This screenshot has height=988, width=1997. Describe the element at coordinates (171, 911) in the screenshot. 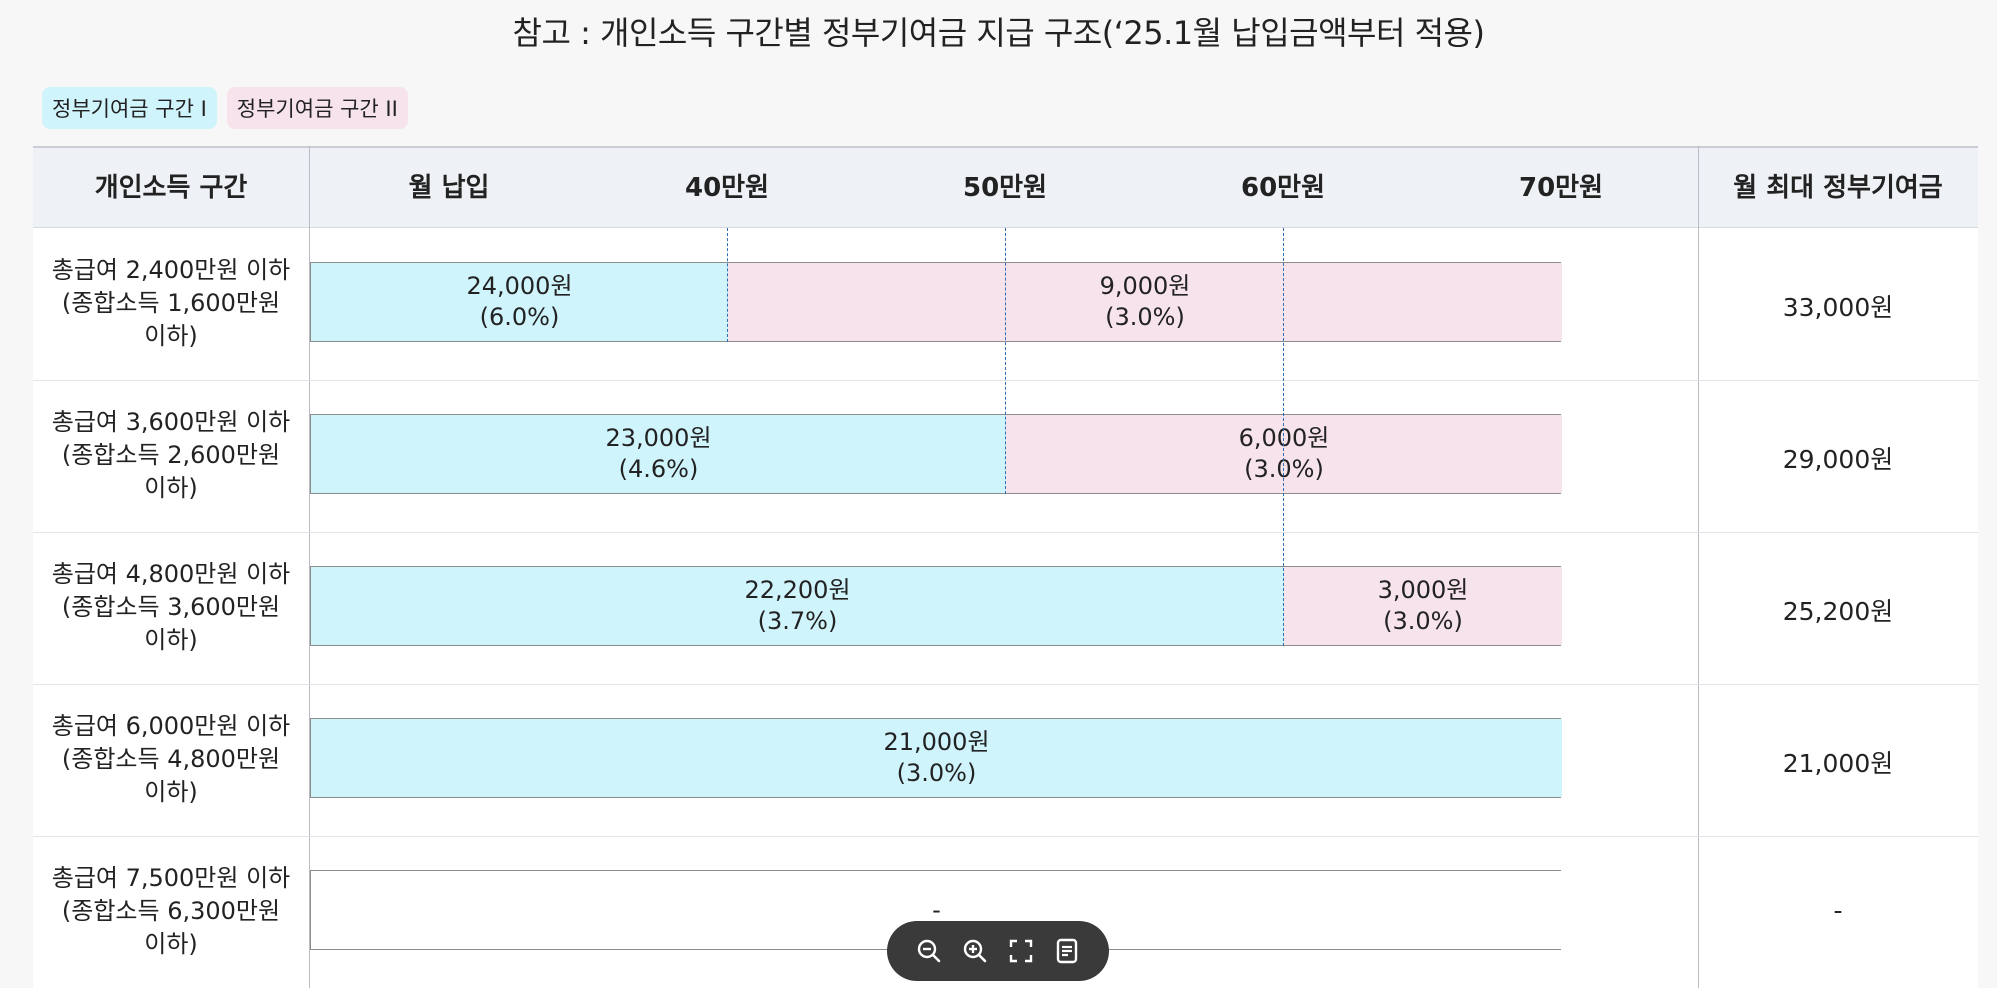

I see `income-bracket-line: (종합소득 6,300만원` at that location.